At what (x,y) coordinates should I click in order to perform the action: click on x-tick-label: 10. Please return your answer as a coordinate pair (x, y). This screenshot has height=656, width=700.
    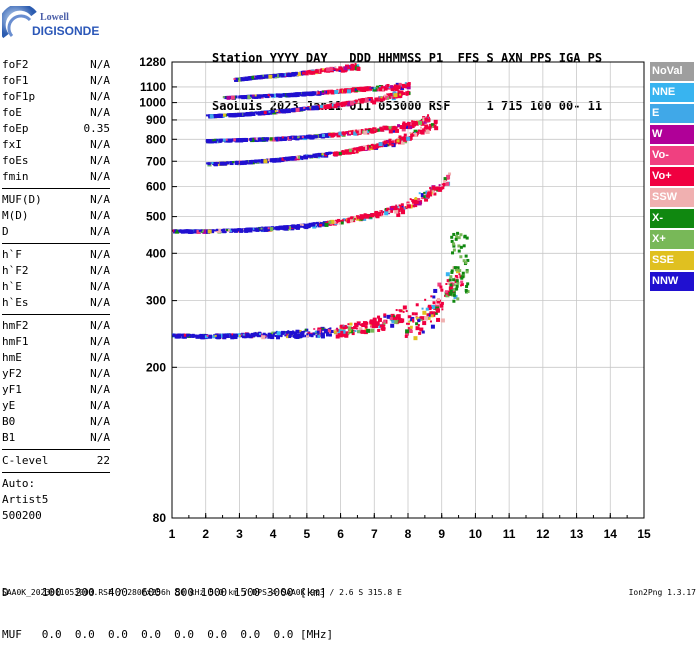
    Looking at the image, I should click on (476, 534).